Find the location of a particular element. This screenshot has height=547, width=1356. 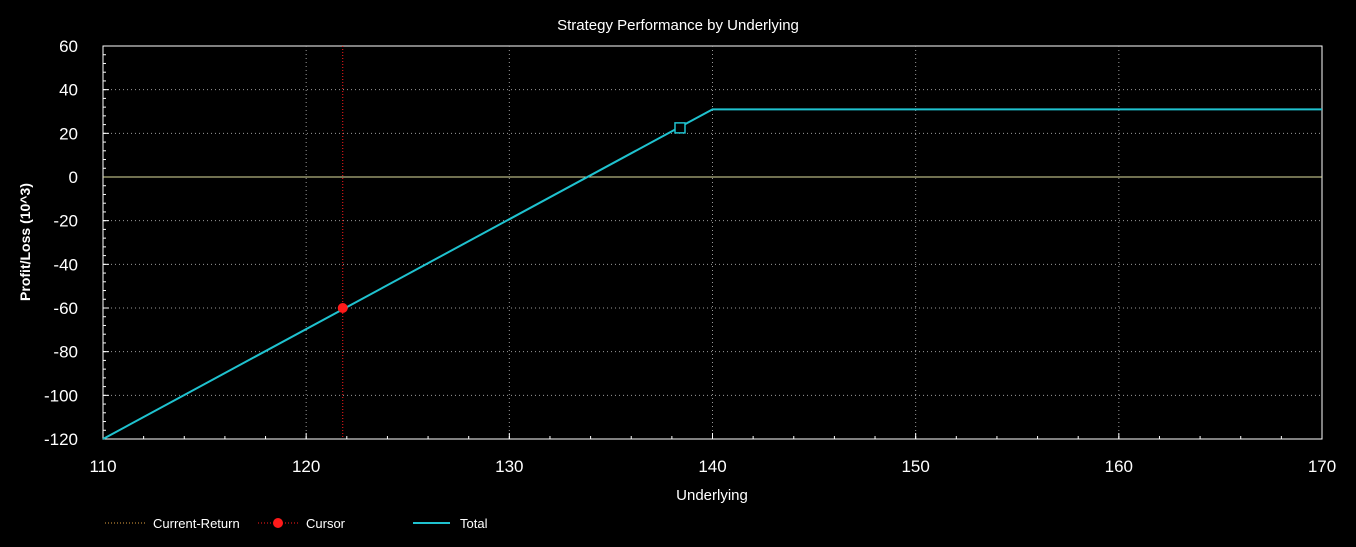

y-tick-label: 40 is located at coordinates (68, 90).